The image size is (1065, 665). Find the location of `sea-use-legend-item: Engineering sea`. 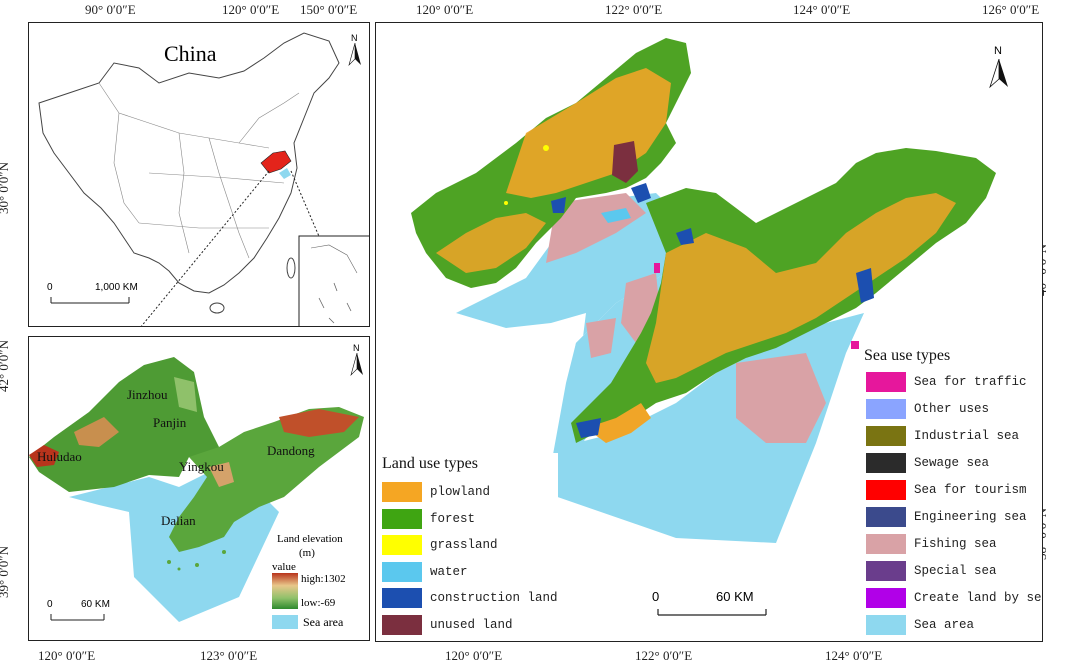

sea-use-legend-item: Engineering sea is located at coordinates (946, 517).